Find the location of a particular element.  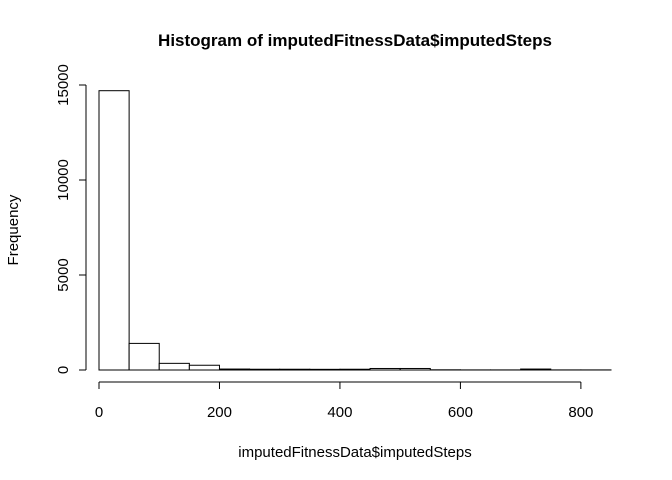

y-tick-label: 10000 is located at coordinates (63, 180).